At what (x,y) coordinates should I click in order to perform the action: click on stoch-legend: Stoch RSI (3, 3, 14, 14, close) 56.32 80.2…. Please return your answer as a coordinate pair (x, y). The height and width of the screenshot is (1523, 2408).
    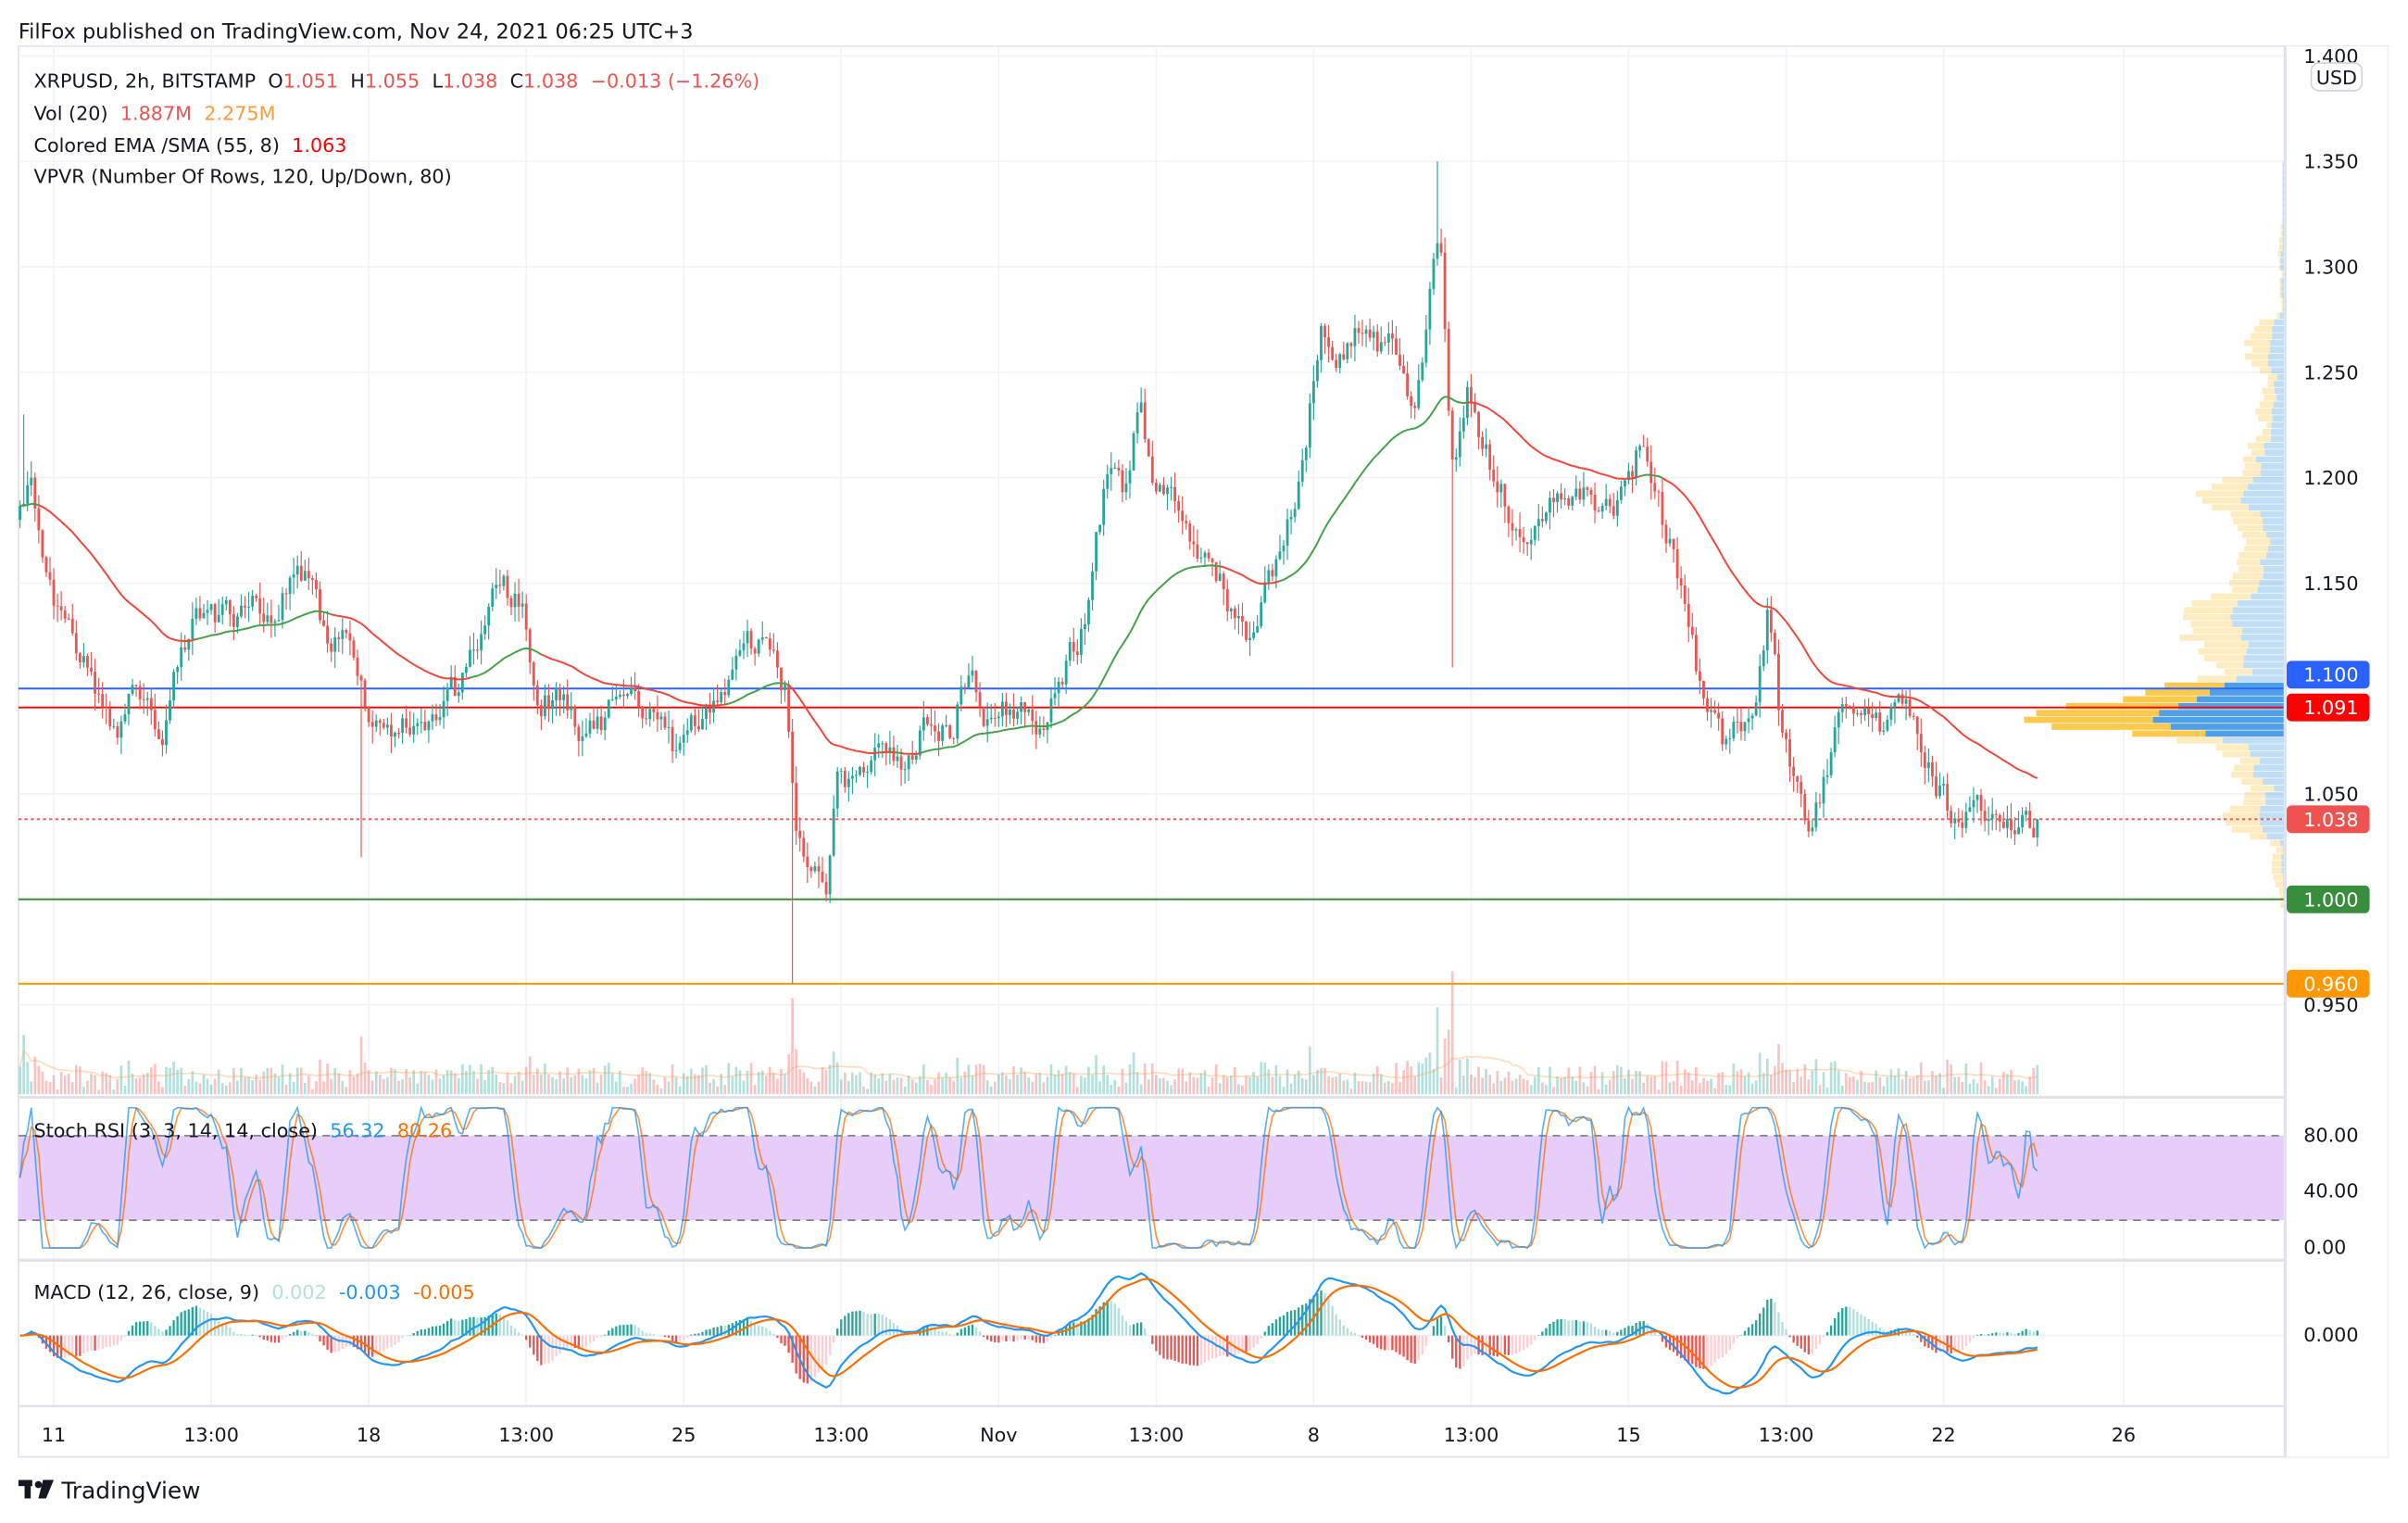
    Looking at the image, I should click on (243, 1131).